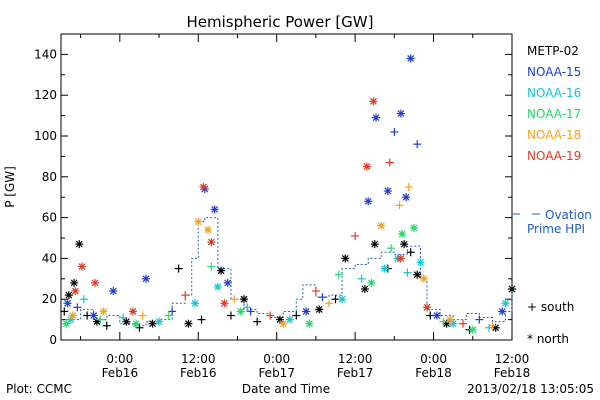  What do you see at coordinates (53, 340) in the screenshot?
I see `y-tick-label: 0` at bounding box center [53, 340].